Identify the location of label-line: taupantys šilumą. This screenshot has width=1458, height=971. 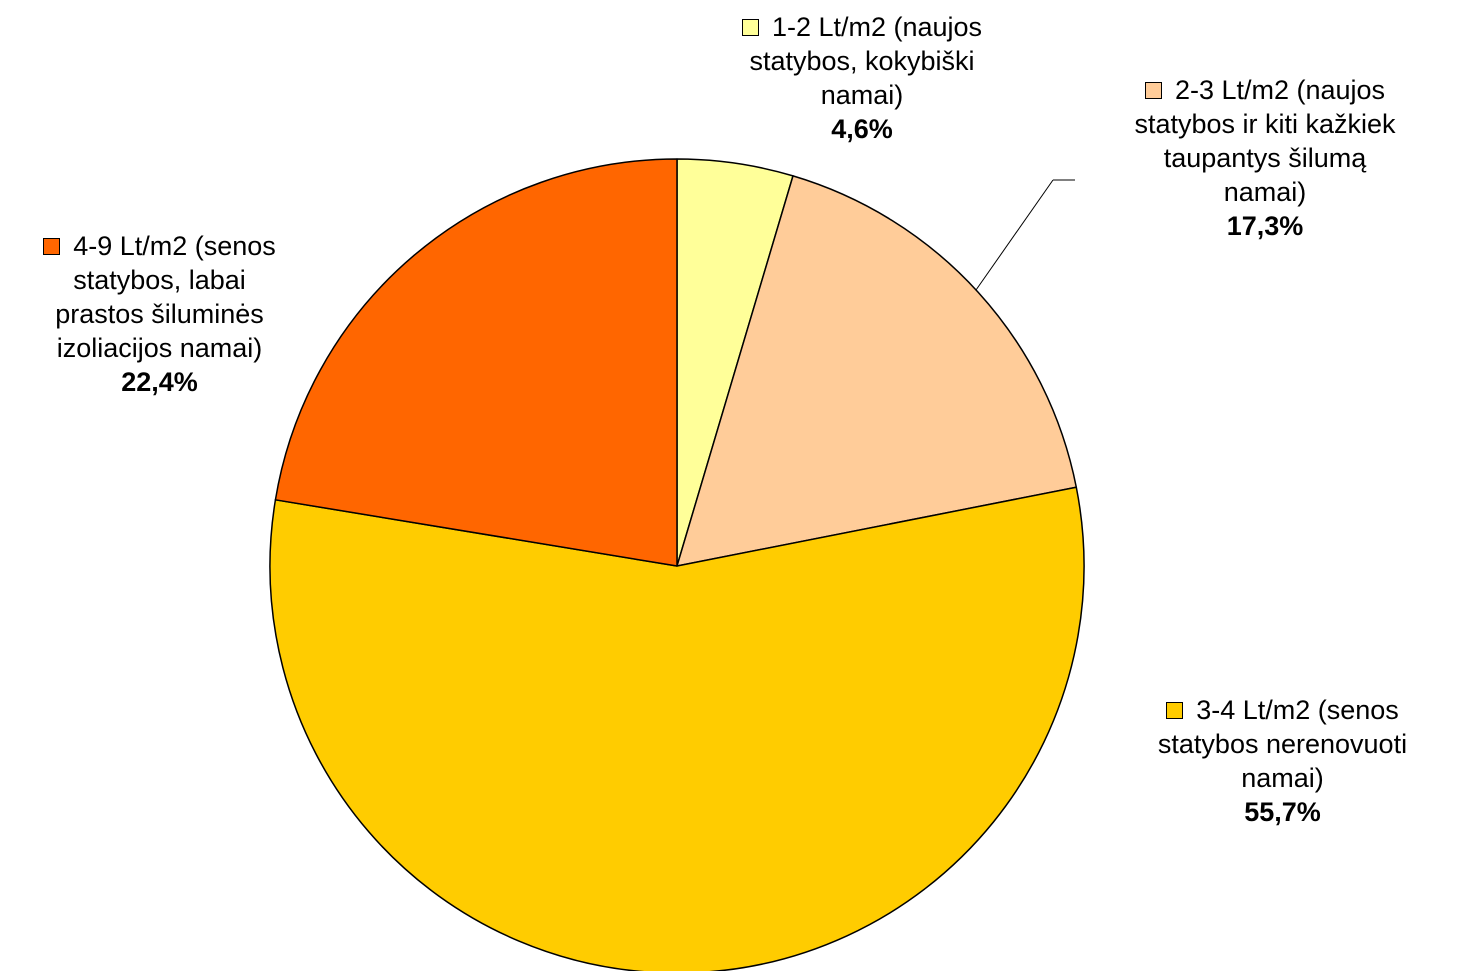
(1265, 158).